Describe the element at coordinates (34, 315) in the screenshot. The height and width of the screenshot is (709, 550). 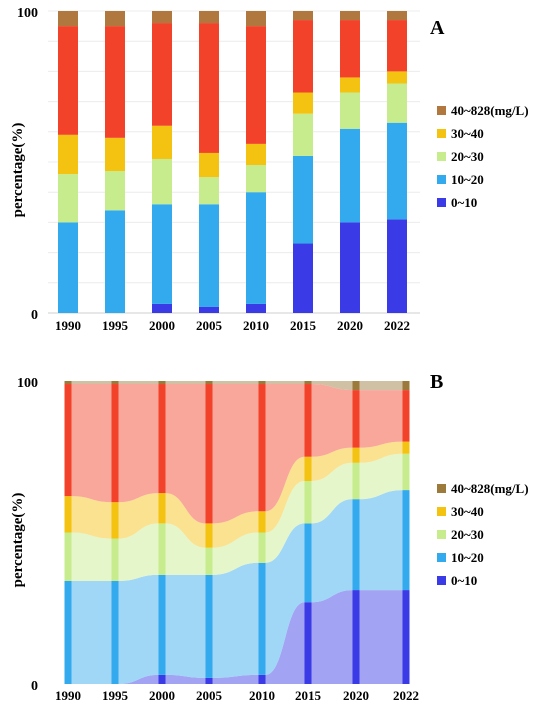
I see `y-tick-label: 0` at that location.